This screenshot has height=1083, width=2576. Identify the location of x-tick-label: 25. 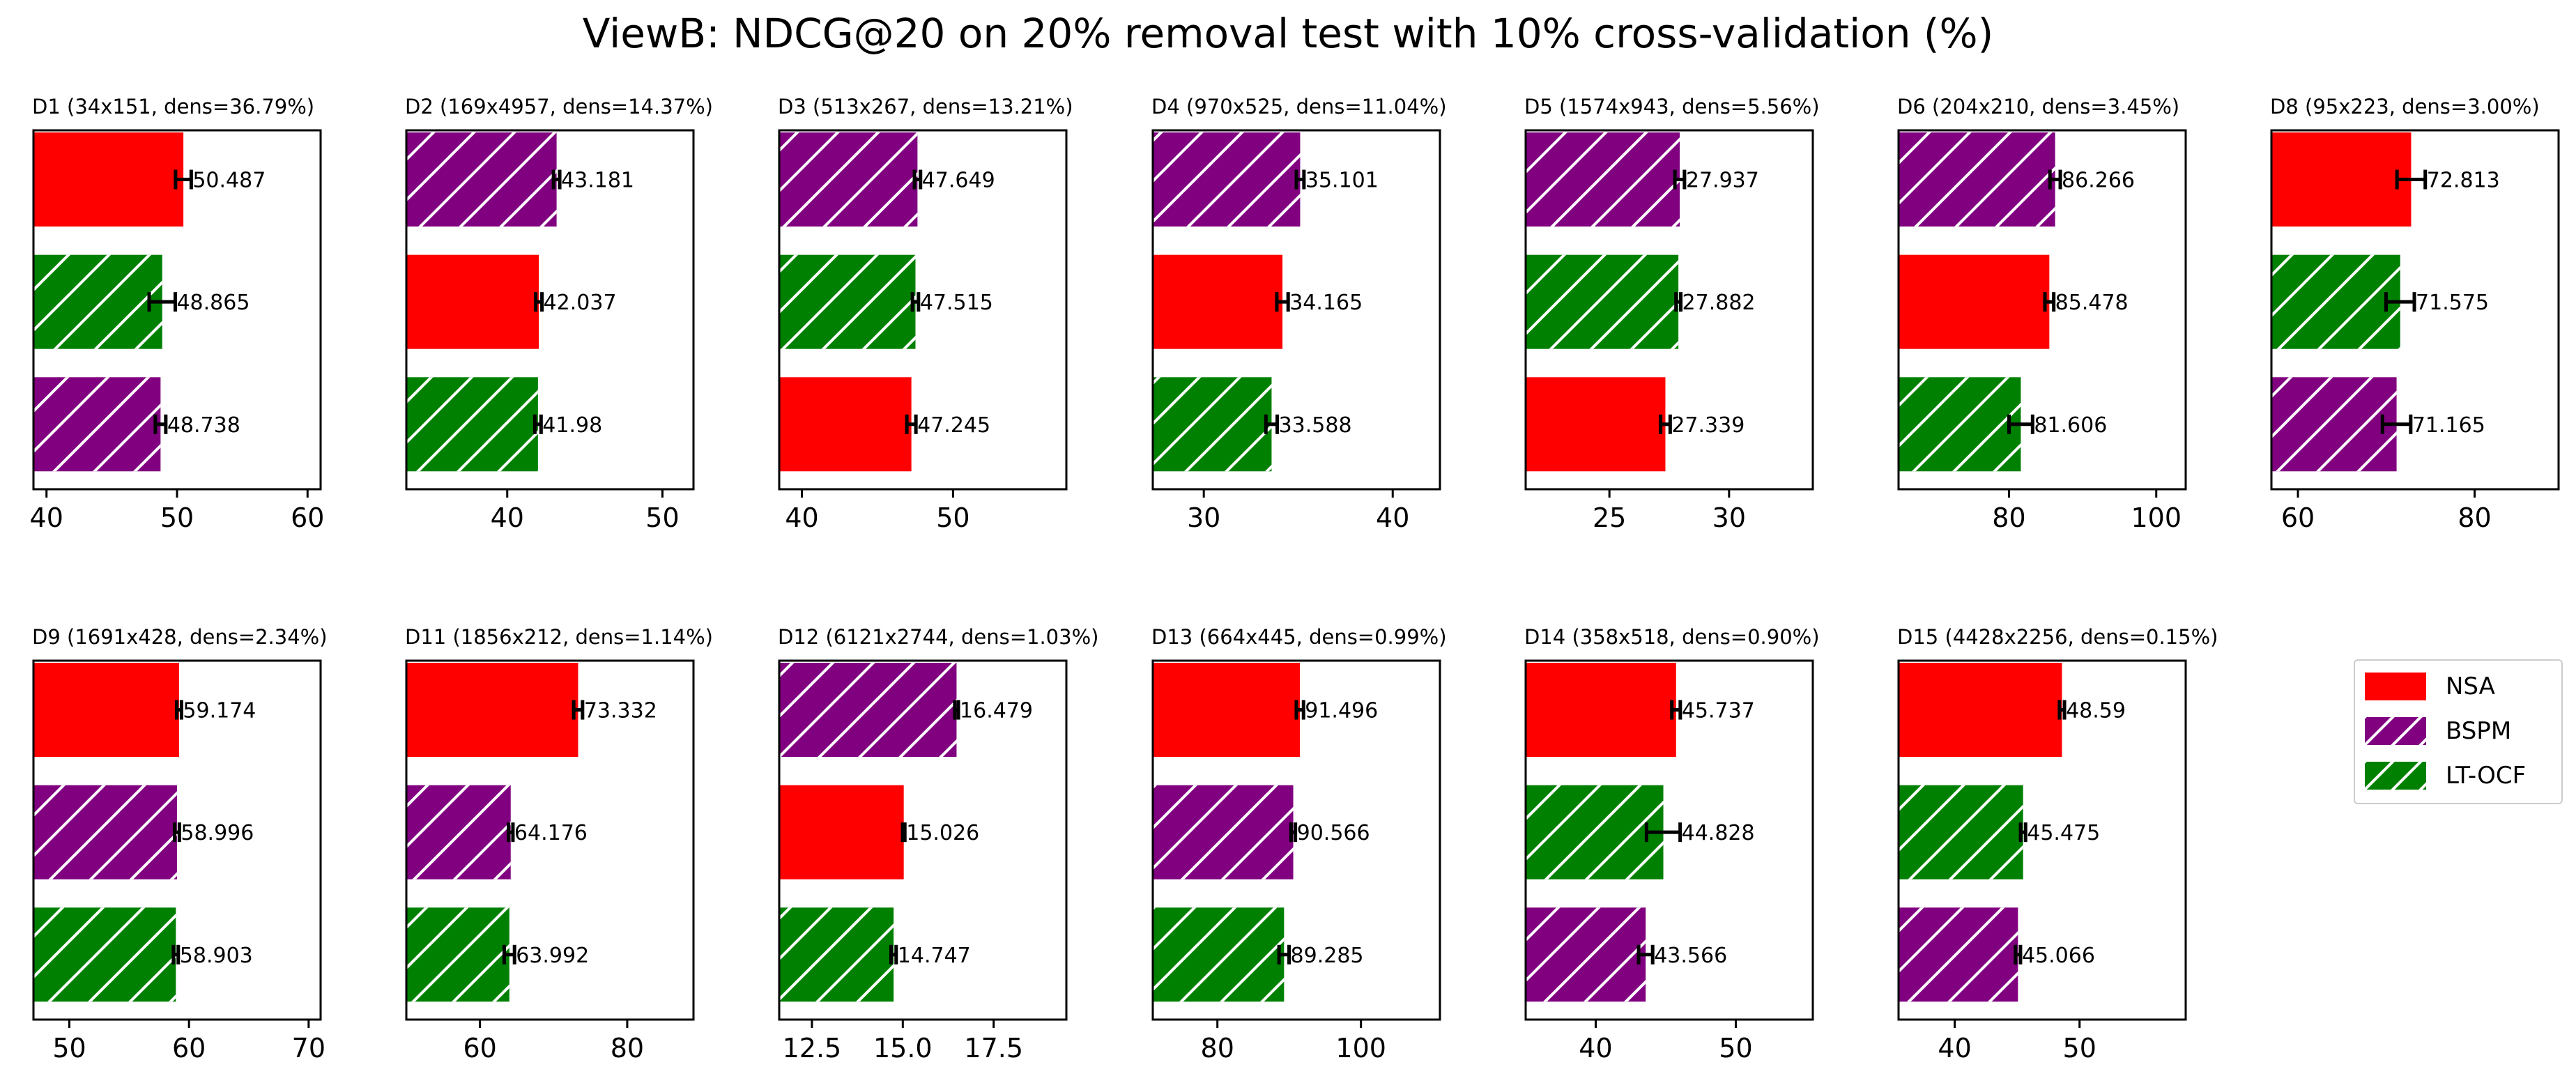
(1609, 518).